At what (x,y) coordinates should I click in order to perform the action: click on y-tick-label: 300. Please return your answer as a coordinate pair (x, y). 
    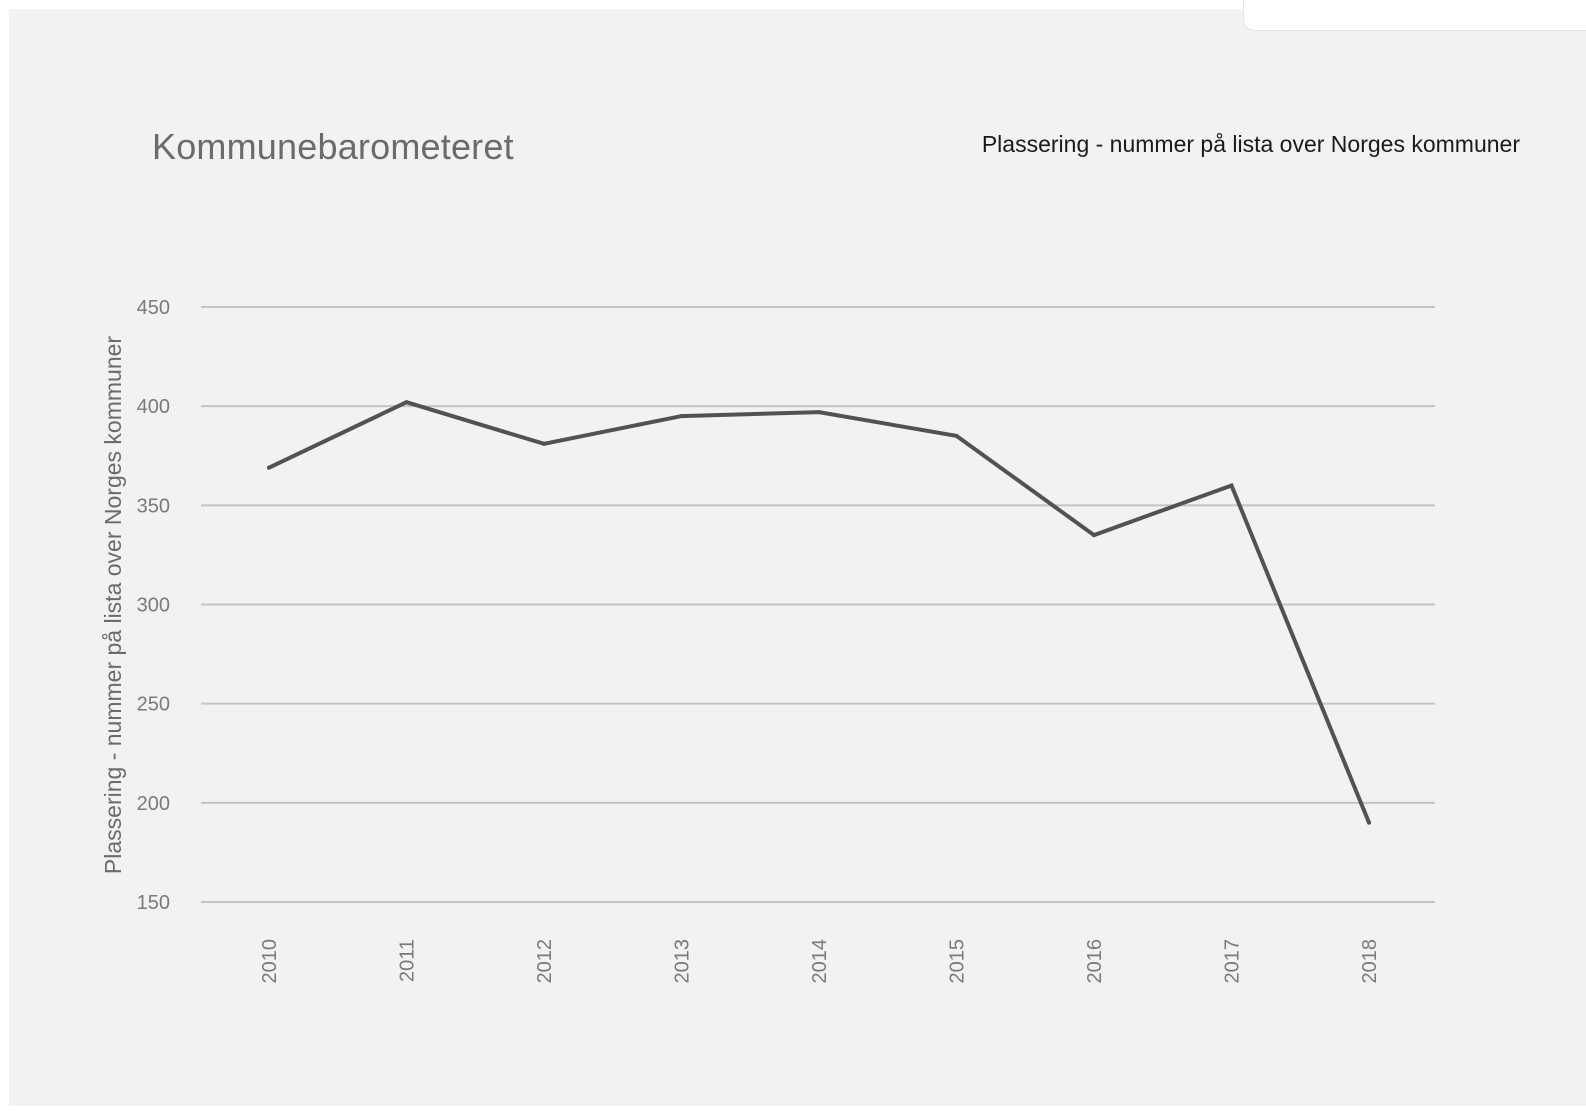
    Looking at the image, I should click on (153, 606).